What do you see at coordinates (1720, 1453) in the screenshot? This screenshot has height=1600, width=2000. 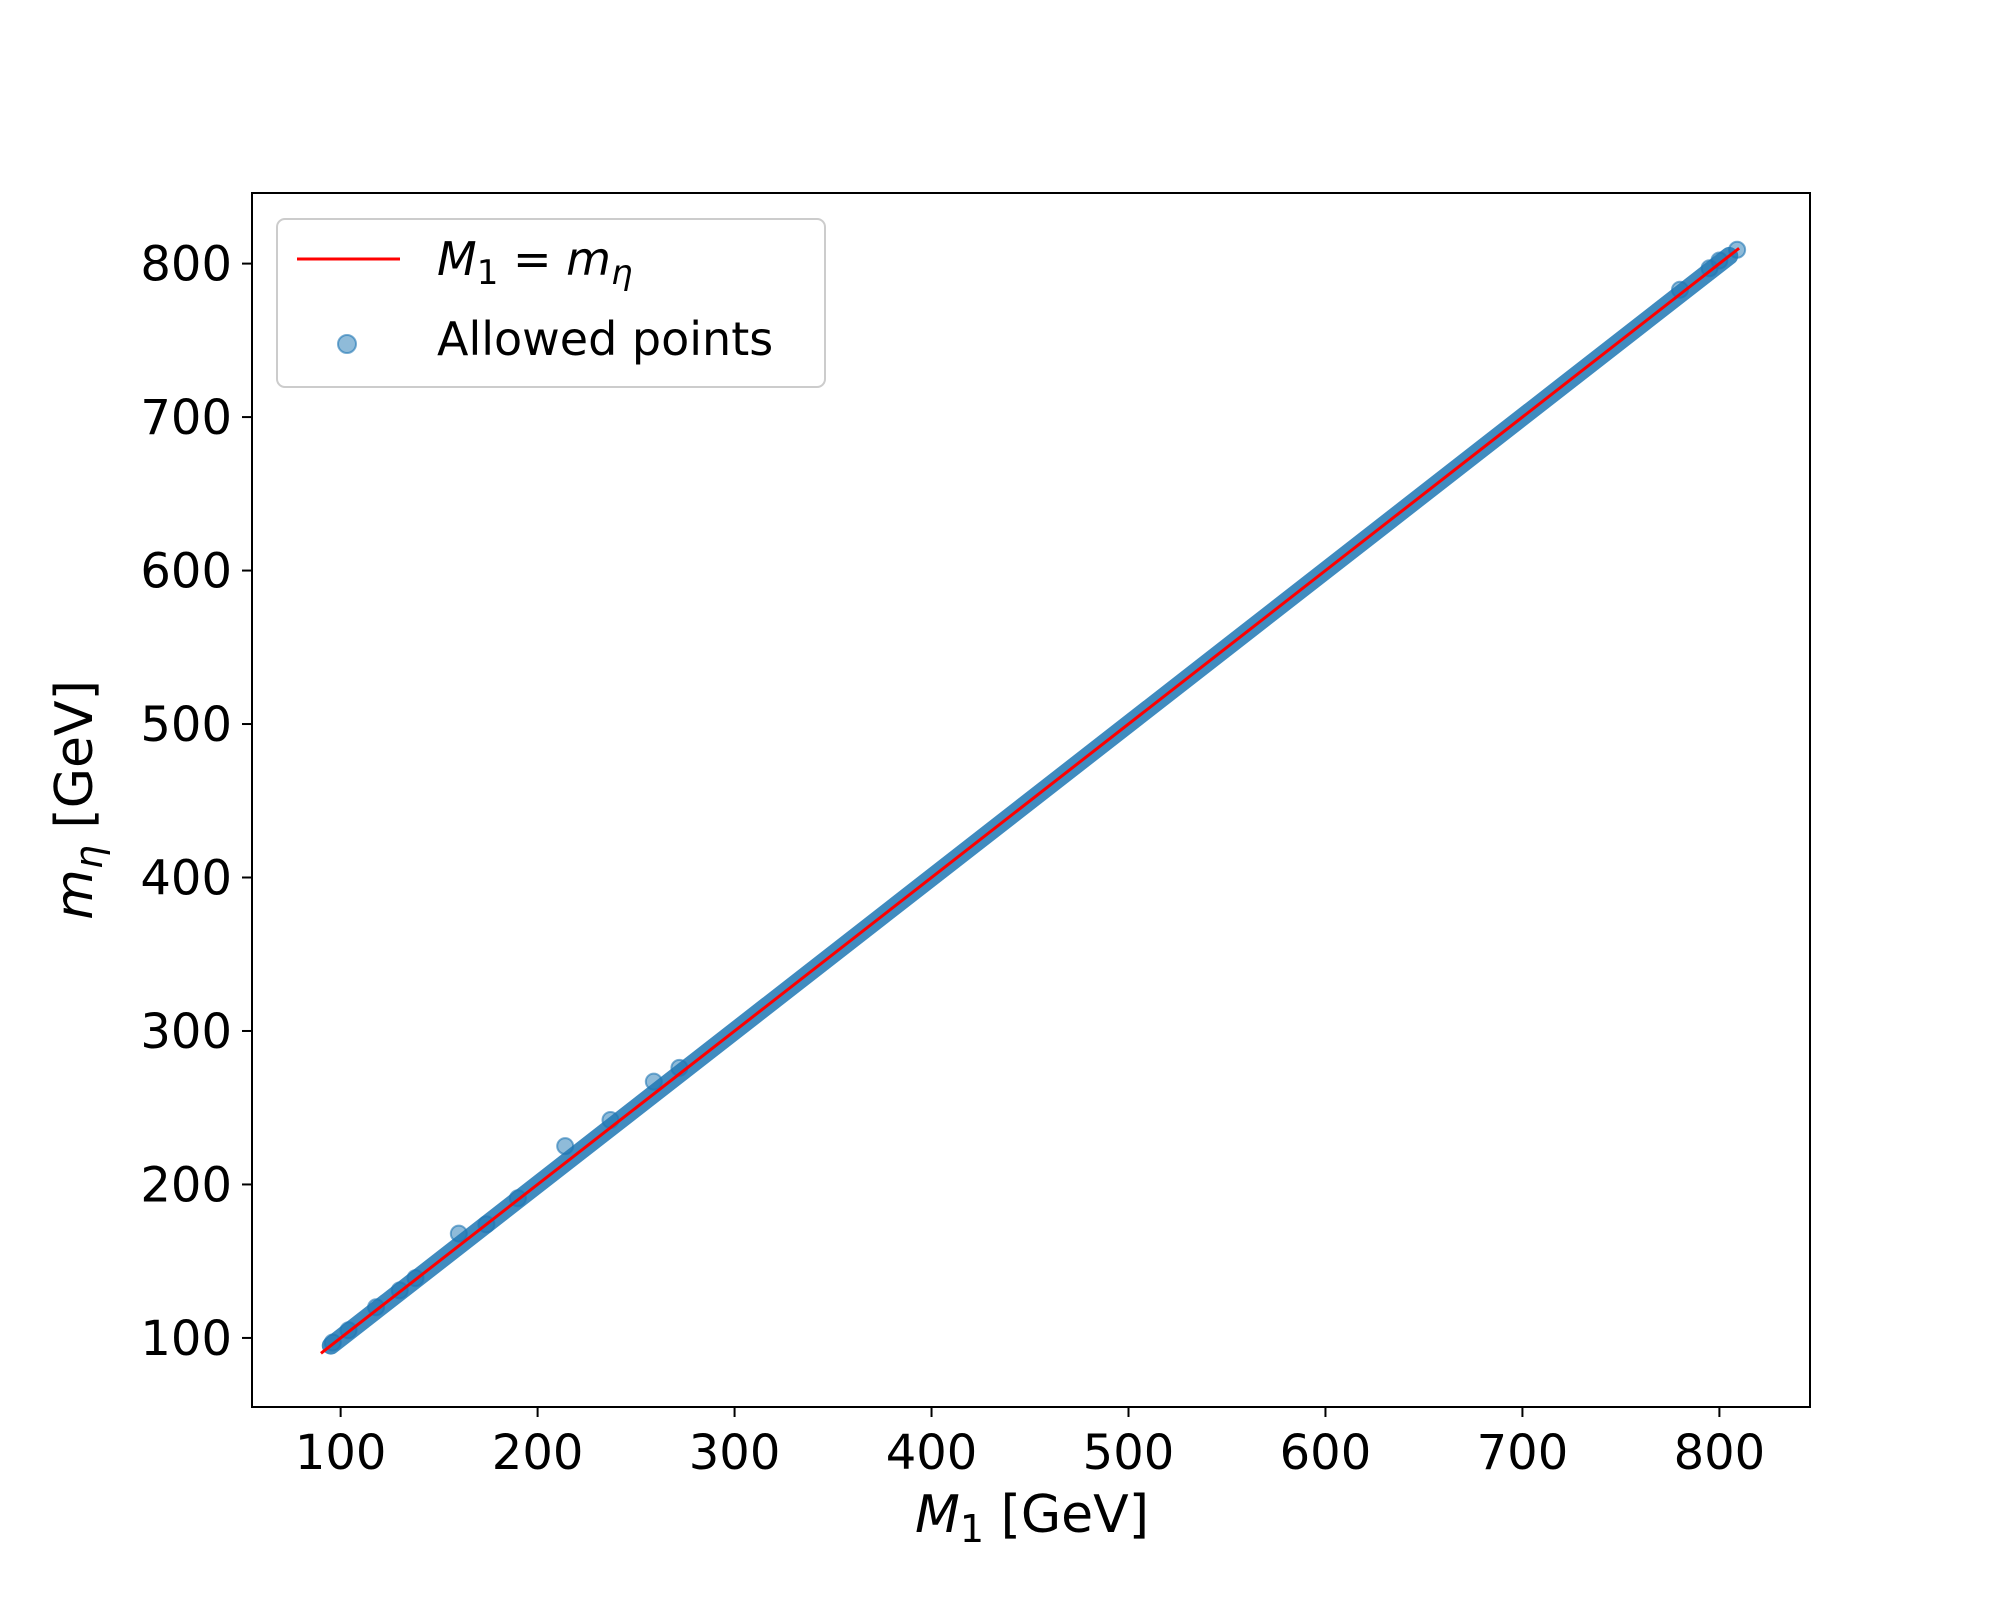 I see `x-tick-label: 800` at bounding box center [1720, 1453].